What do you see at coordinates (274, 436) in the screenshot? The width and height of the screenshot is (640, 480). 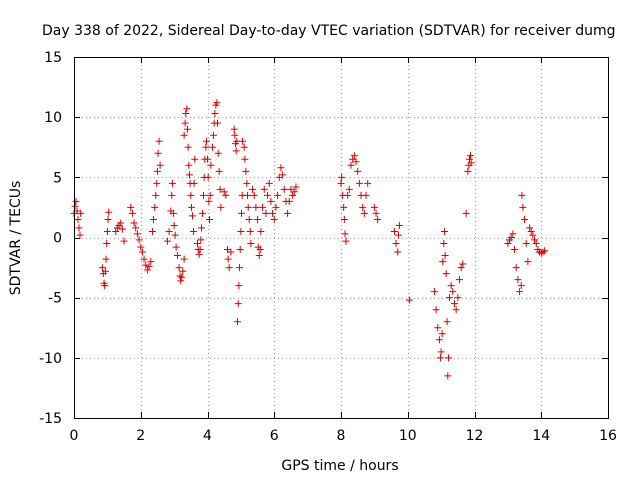 I see `x-tick-label: 6` at bounding box center [274, 436].